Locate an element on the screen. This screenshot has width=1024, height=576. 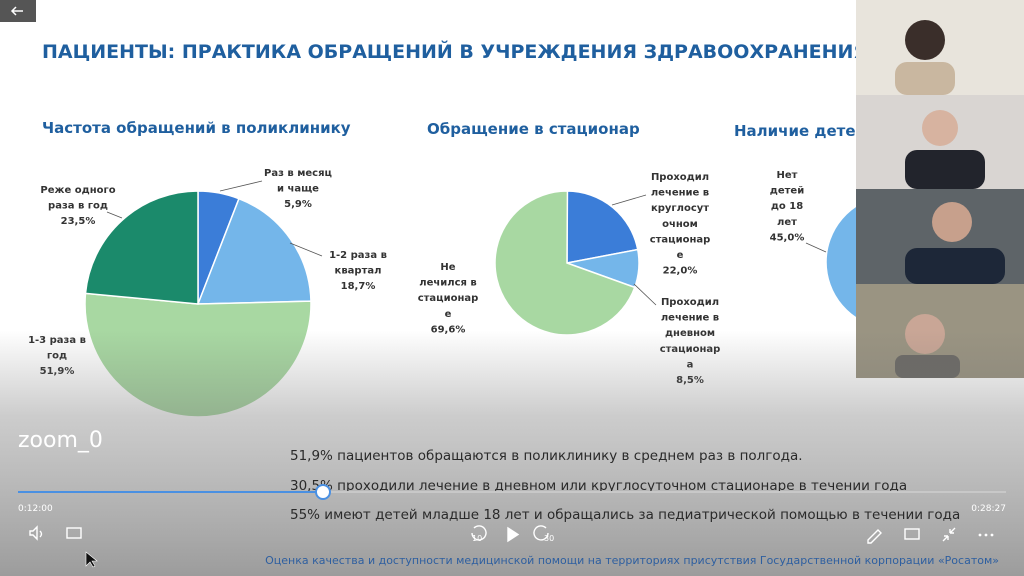
more-button is located at coordinates (986, 535).